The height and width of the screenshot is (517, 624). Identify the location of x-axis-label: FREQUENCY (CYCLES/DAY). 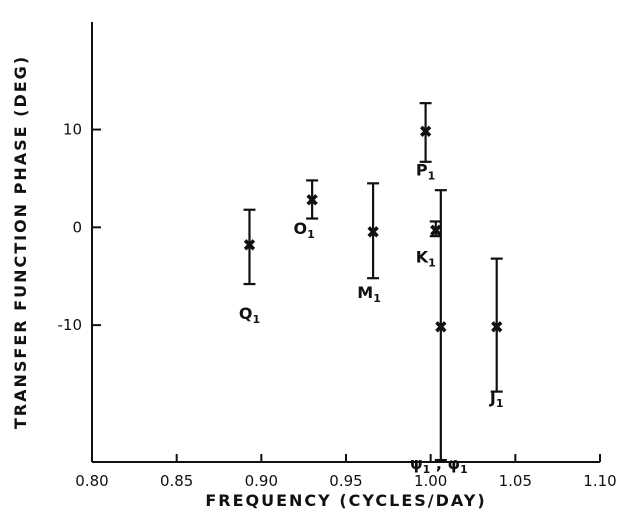
(345, 500).